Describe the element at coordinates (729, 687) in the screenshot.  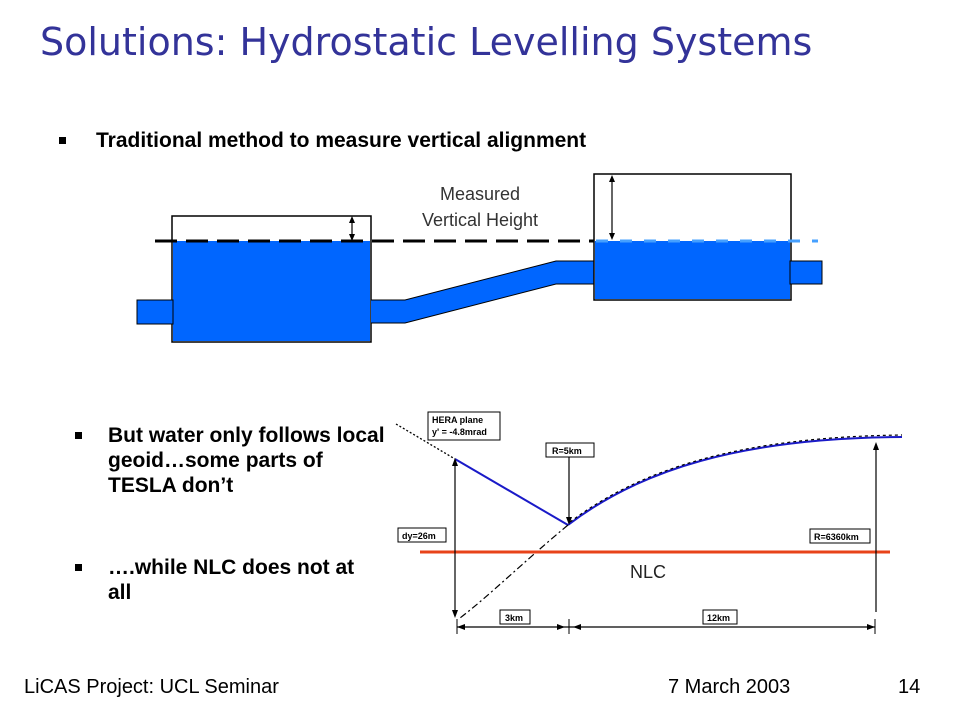
I see `footer-date: 7 March 2003` at that location.